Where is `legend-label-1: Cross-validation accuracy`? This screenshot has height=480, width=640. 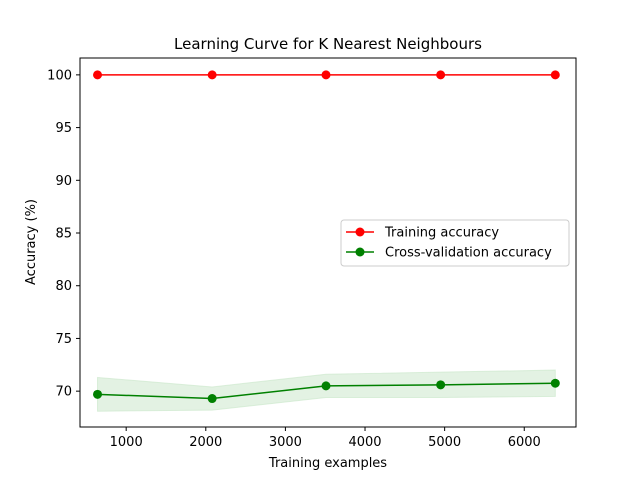
legend-label-1: Cross-validation accuracy is located at coordinates (468, 253).